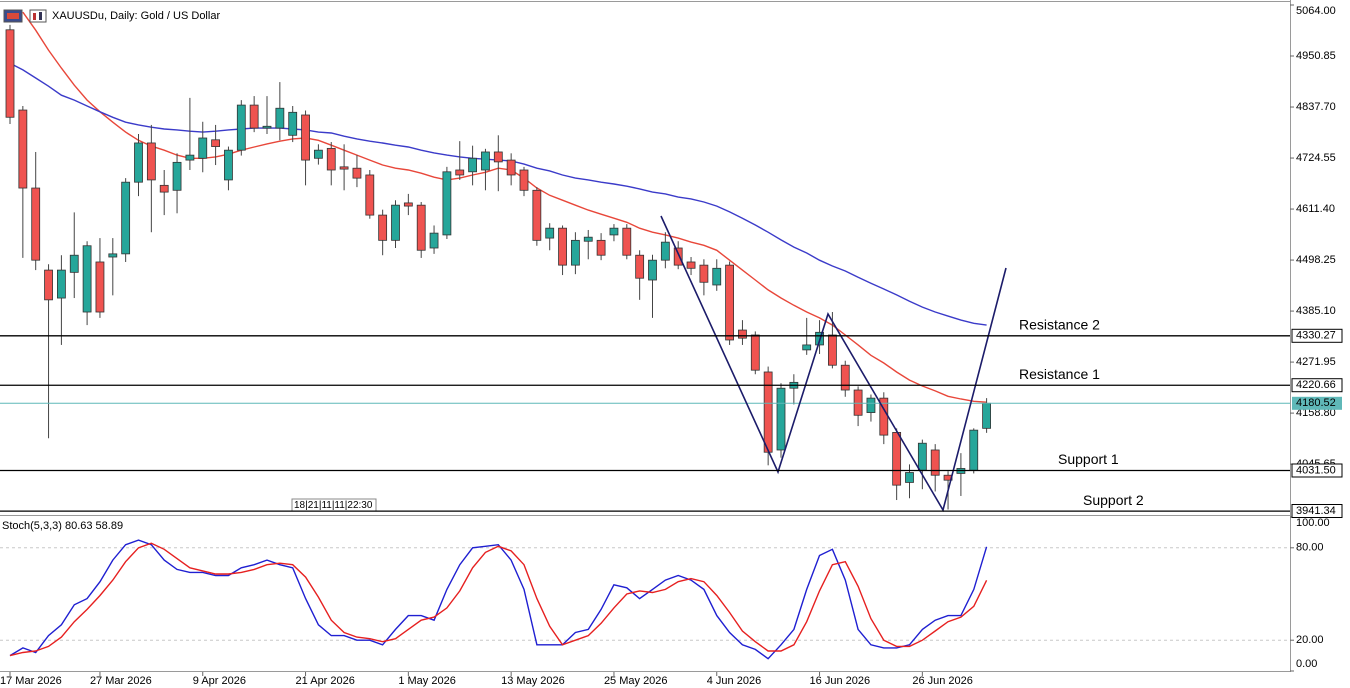 The height and width of the screenshot is (688, 1350). Describe the element at coordinates (1316, 311) in the screenshot. I see `y-tick-label: 4385.10` at that location.